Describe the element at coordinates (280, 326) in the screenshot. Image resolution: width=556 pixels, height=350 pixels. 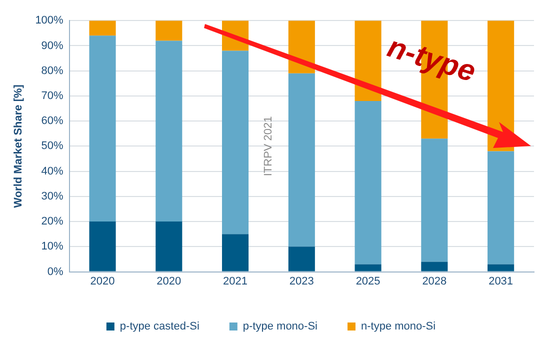
I see `legend-label: p-type mono-Si` at that location.